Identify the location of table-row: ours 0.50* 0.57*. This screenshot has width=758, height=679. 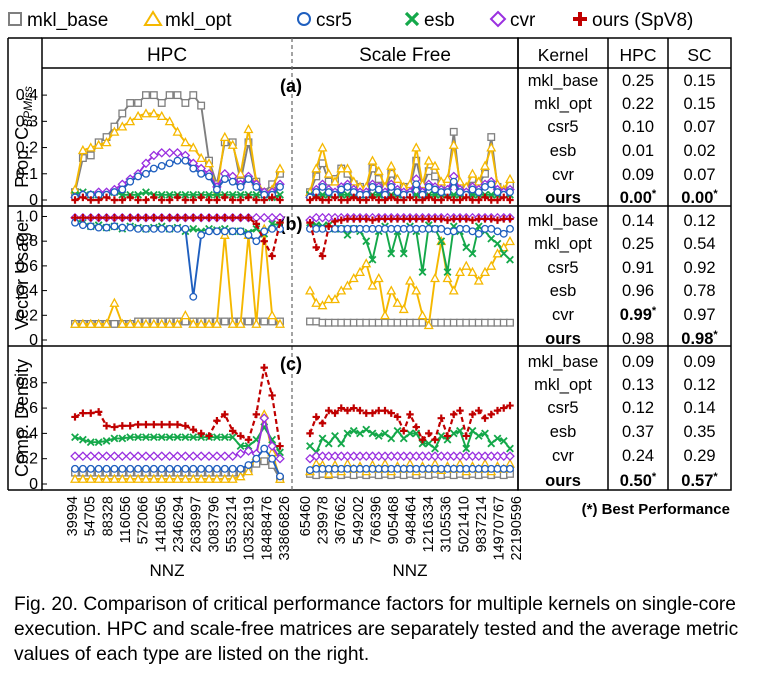
(631, 480).